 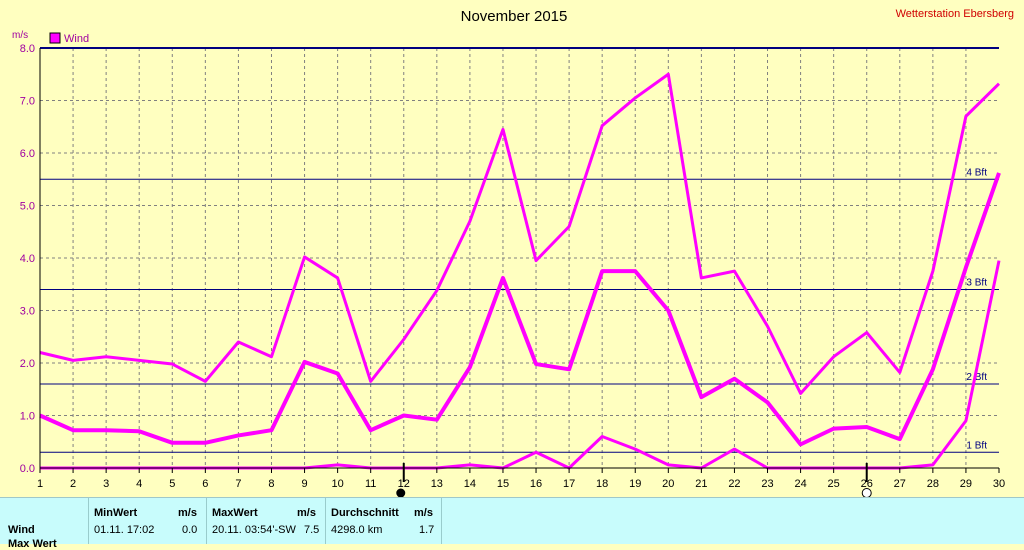 What do you see at coordinates (139, 484) in the screenshot?
I see `x-tick-label: 4` at bounding box center [139, 484].